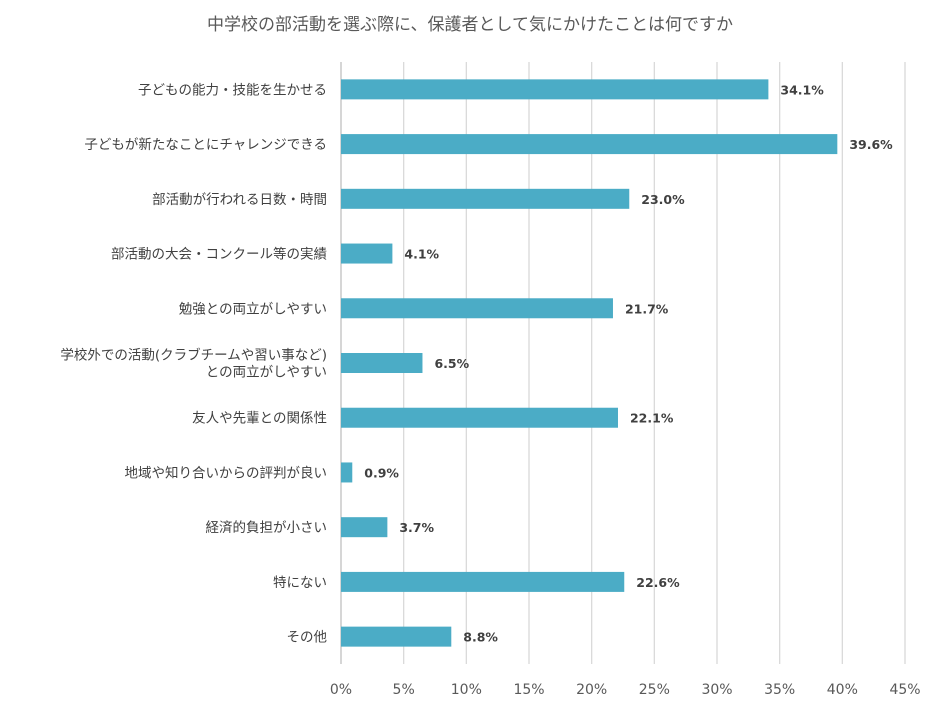 The image size is (940, 704). I want to click on category-label: 友人や先輩との関係性, so click(259, 419).